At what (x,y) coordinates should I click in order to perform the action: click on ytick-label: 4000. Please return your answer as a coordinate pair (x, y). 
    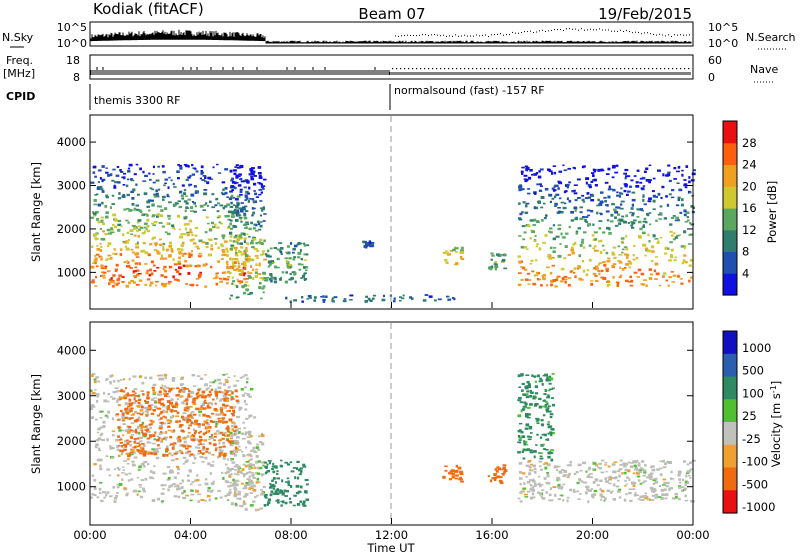
    Looking at the image, I should click on (71, 350).